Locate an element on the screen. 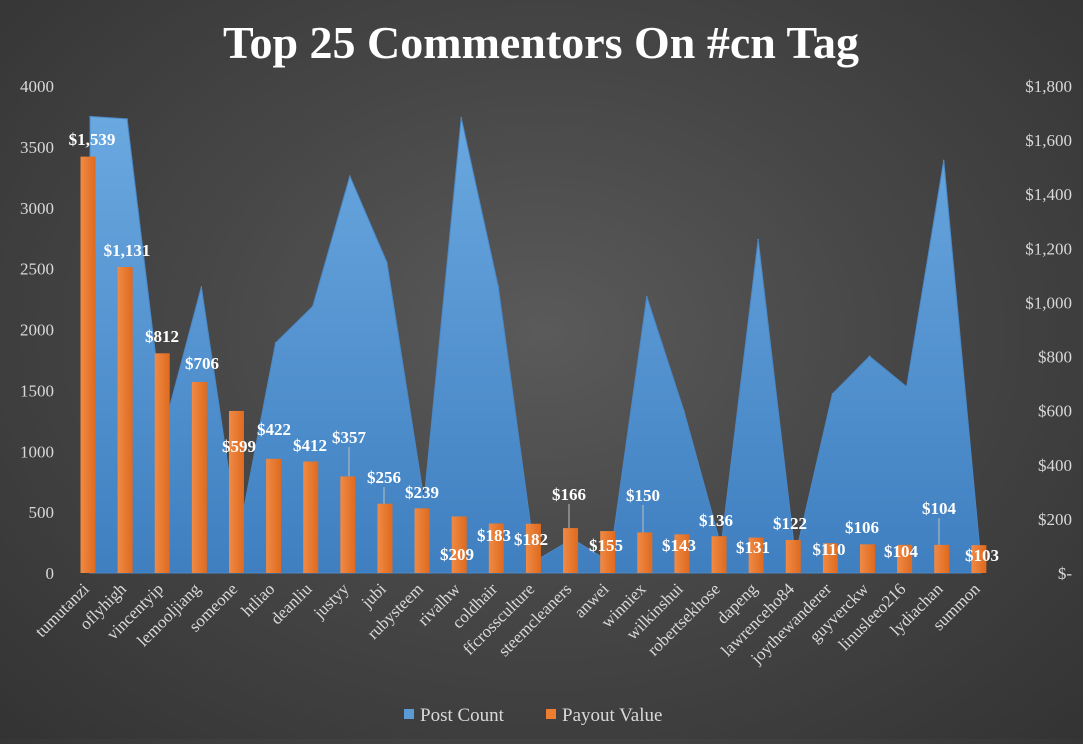 This screenshot has height=744, width=1083. payout-bar-vincentyip is located at coordinates (162, 463).